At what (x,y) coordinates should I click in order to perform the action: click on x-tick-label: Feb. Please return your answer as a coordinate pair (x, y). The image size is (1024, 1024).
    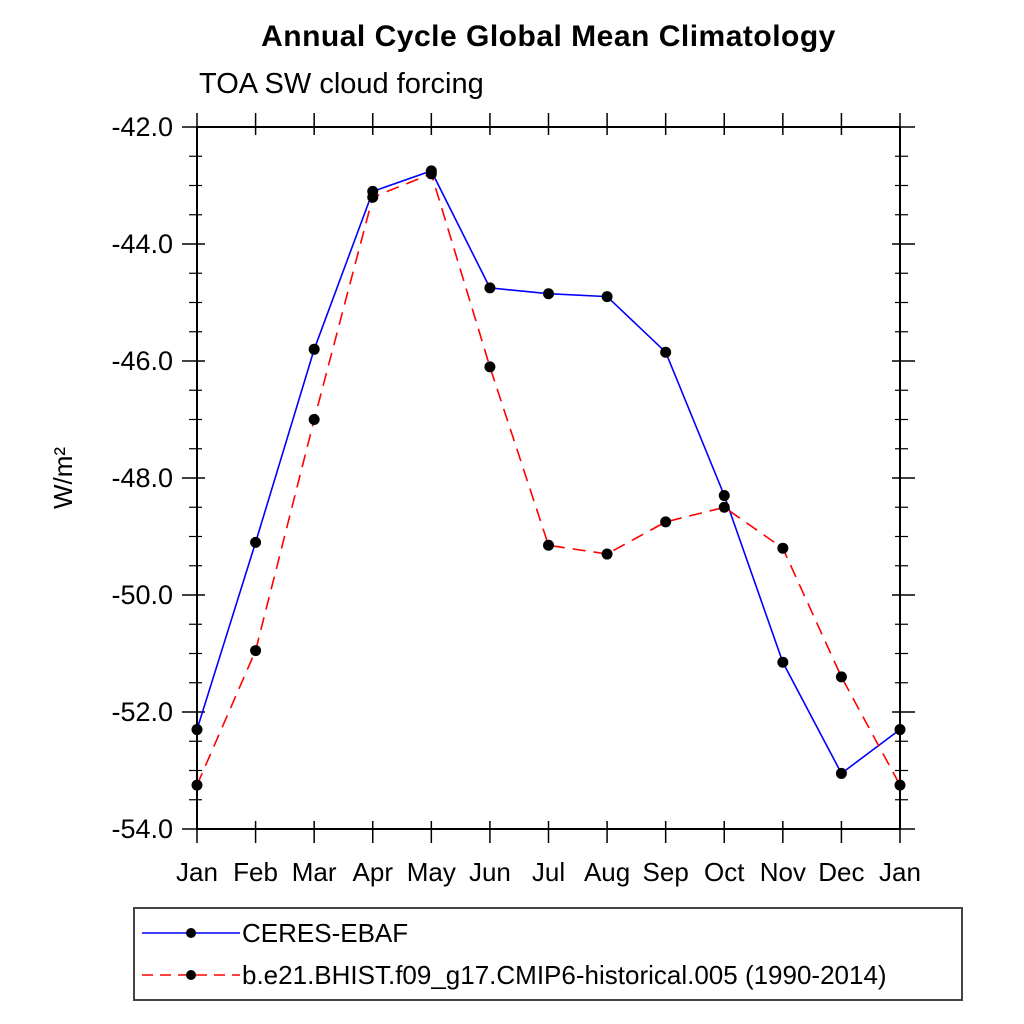
    Looking at the image, I should click on (255, 872).